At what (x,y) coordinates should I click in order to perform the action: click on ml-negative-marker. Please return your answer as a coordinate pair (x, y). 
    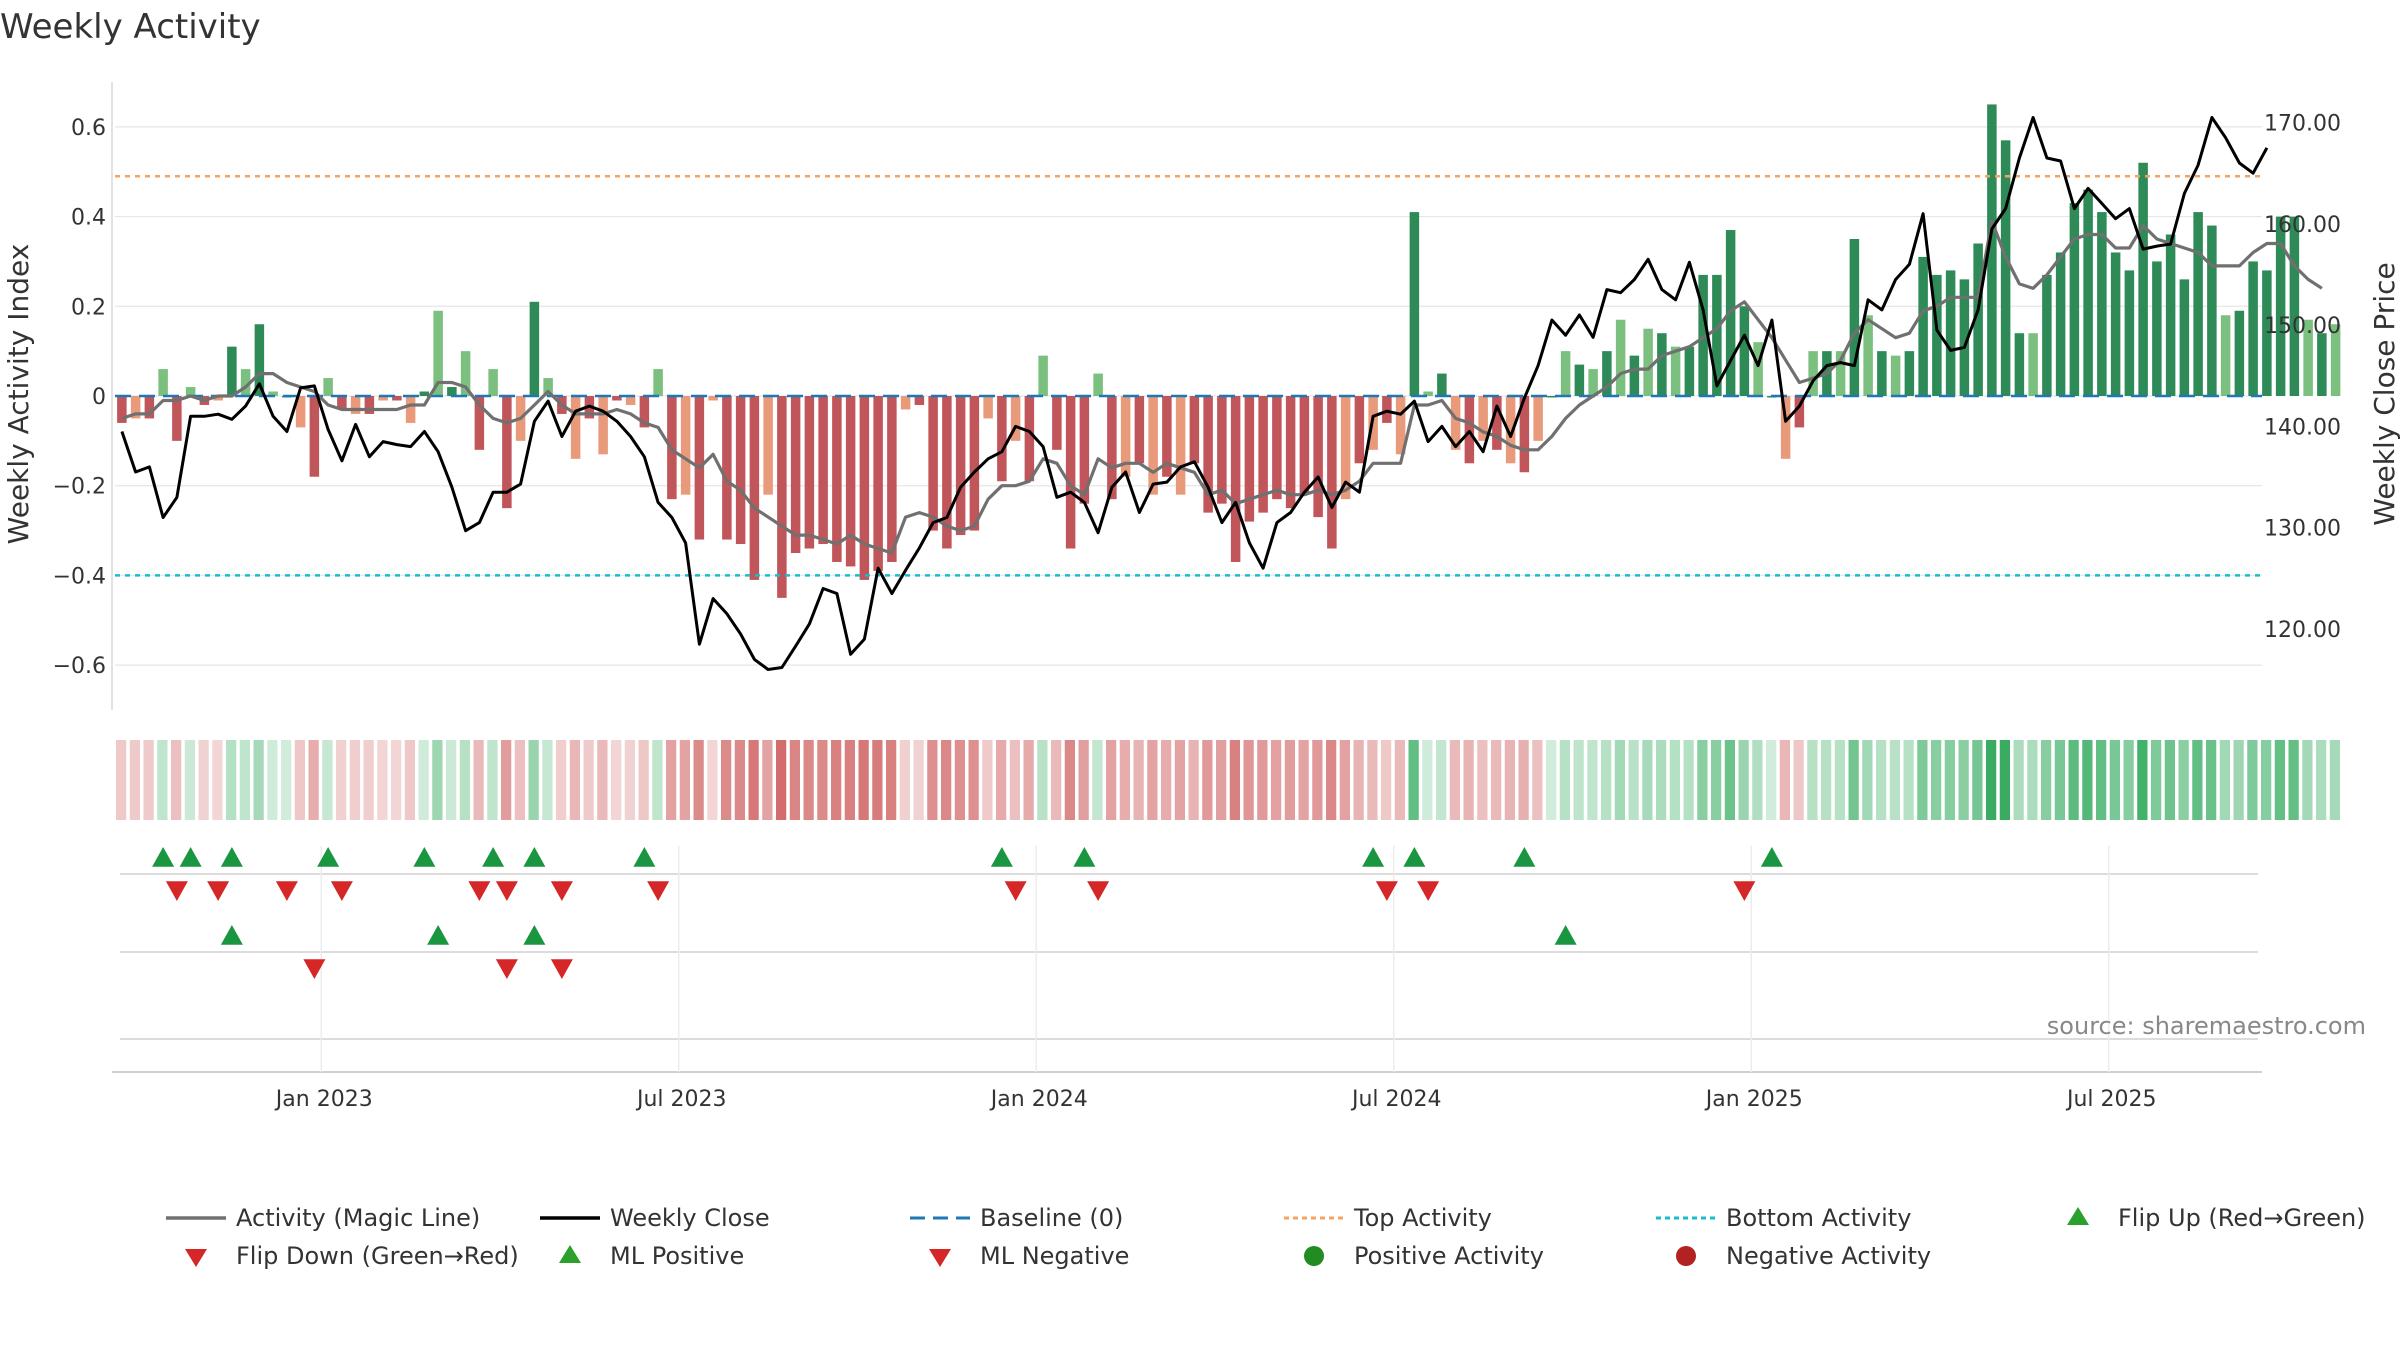
    Looking at the image, I should click on (314, 969).